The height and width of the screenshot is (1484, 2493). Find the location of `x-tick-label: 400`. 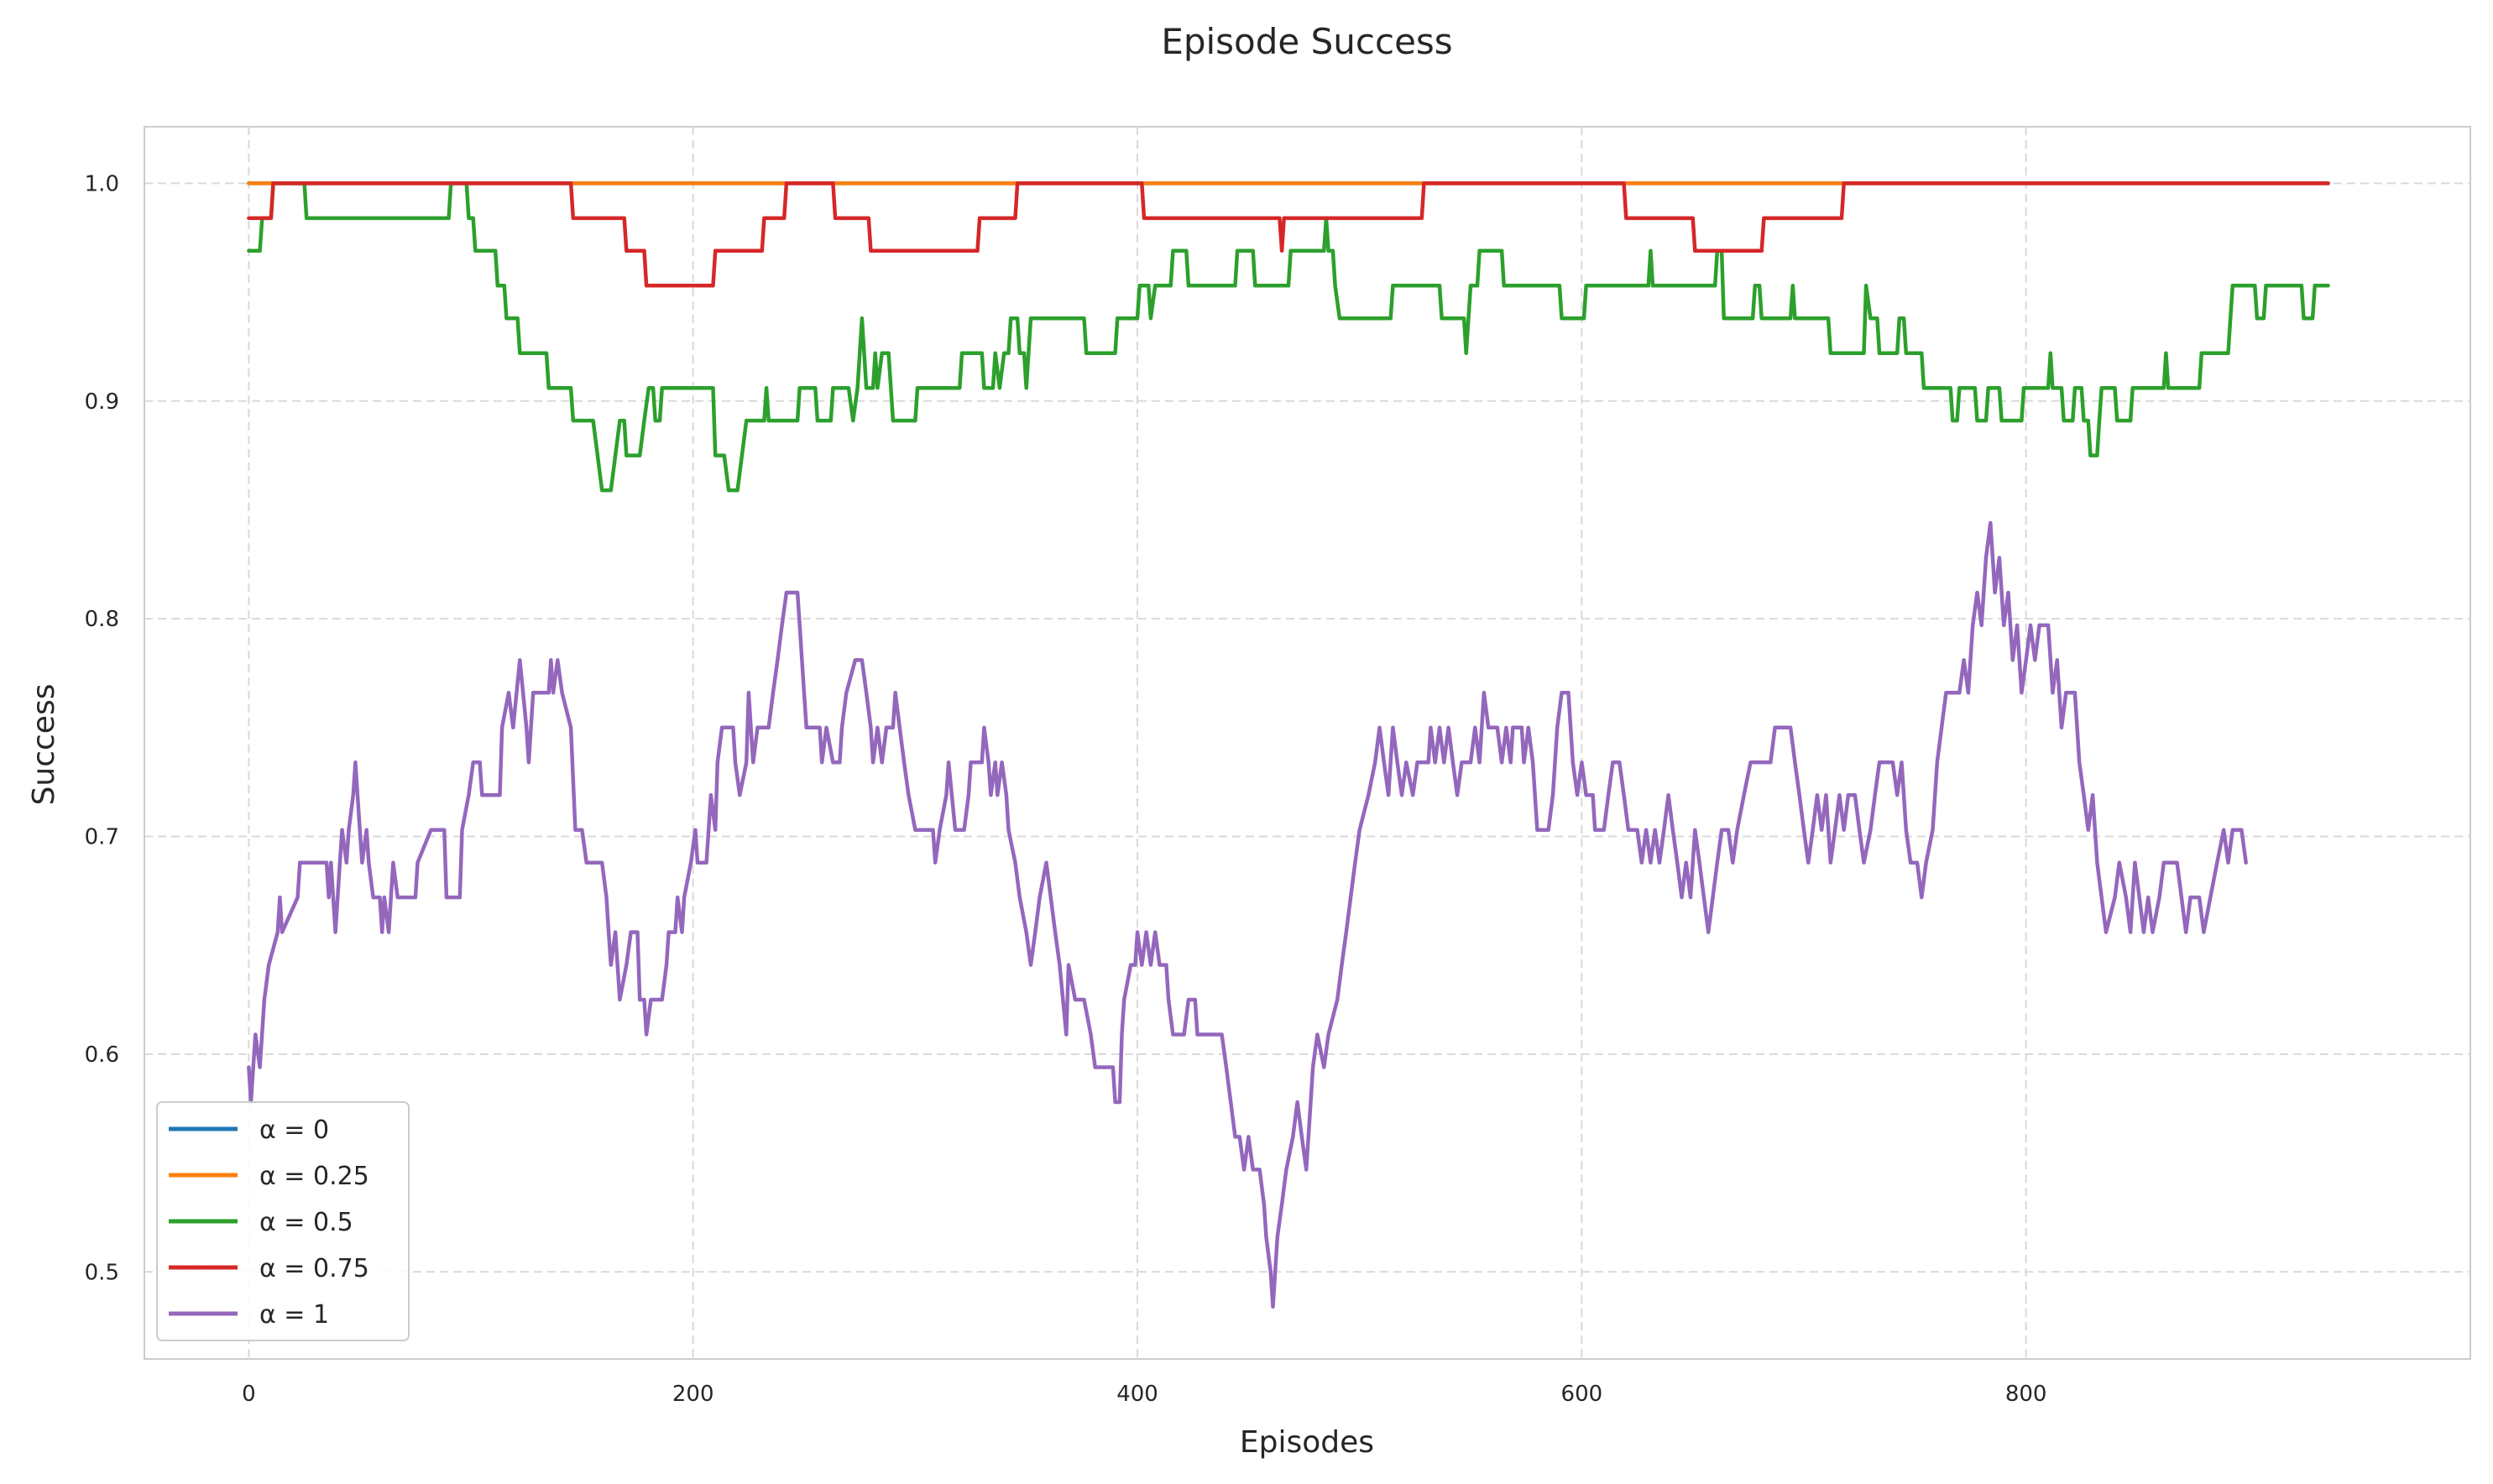

x-tick-label: 400 is located at coordinates (1137, 1394).